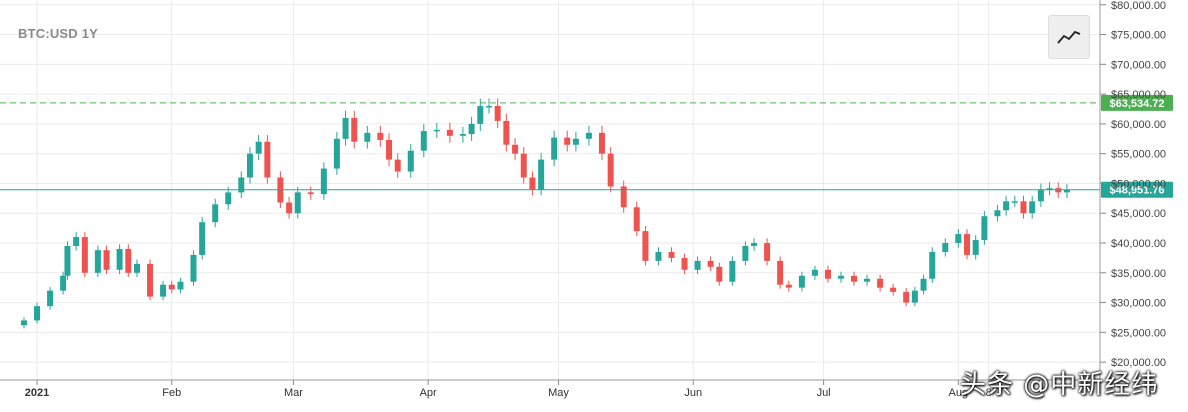 The height and width of the screenshot is (412, 1188). I want to click on y-tick-label: $75,000.00, so click(1138, 36).